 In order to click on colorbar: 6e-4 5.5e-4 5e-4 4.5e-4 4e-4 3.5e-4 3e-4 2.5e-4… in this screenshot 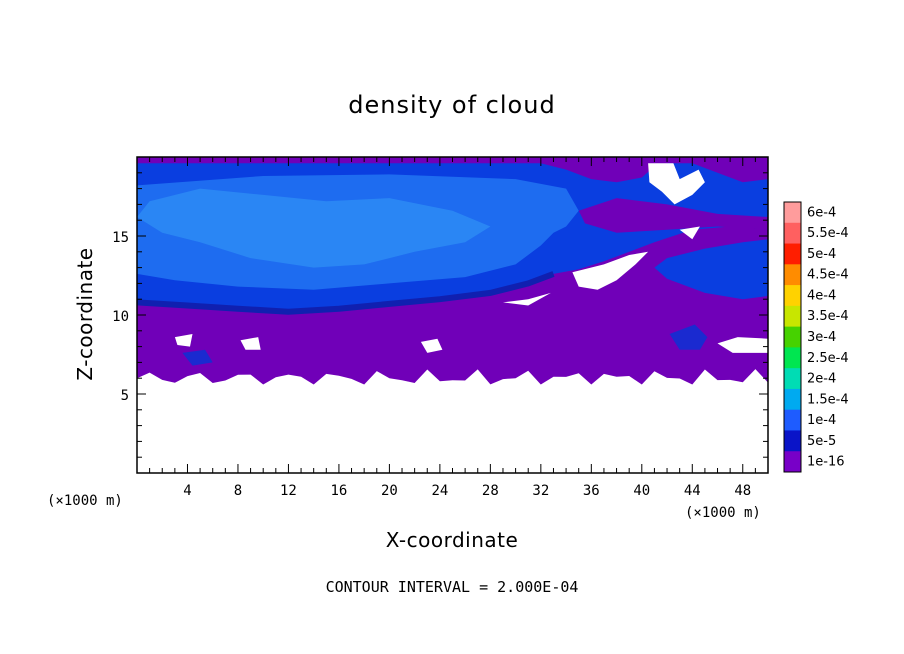, I will do `click(816, 337)`.